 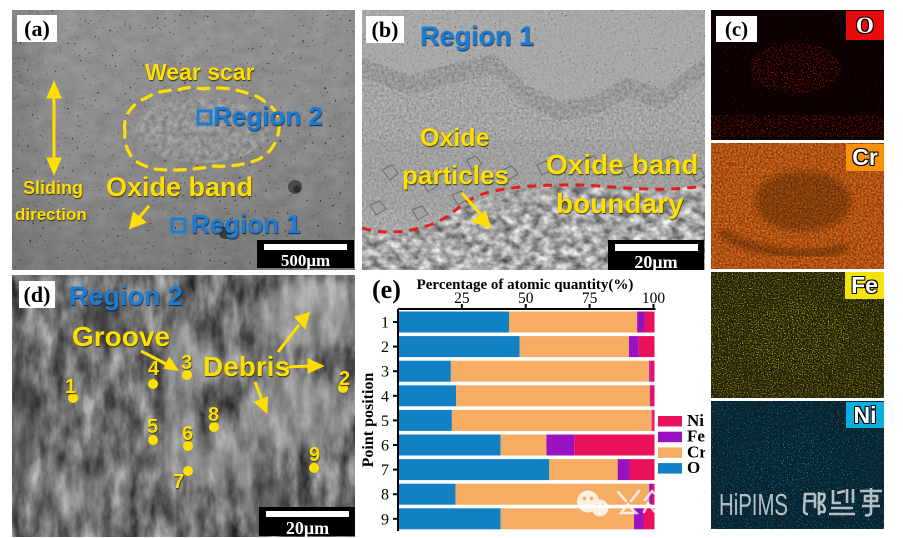 I want to click on svg-text: 9, so click(x=385, y=519).